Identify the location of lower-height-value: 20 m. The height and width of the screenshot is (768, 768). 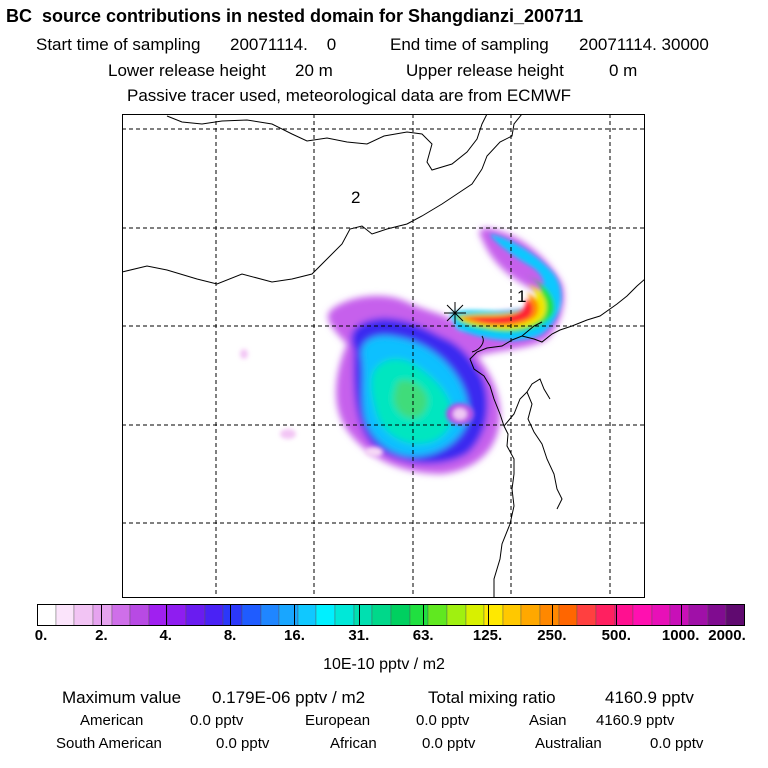
(314, 70).